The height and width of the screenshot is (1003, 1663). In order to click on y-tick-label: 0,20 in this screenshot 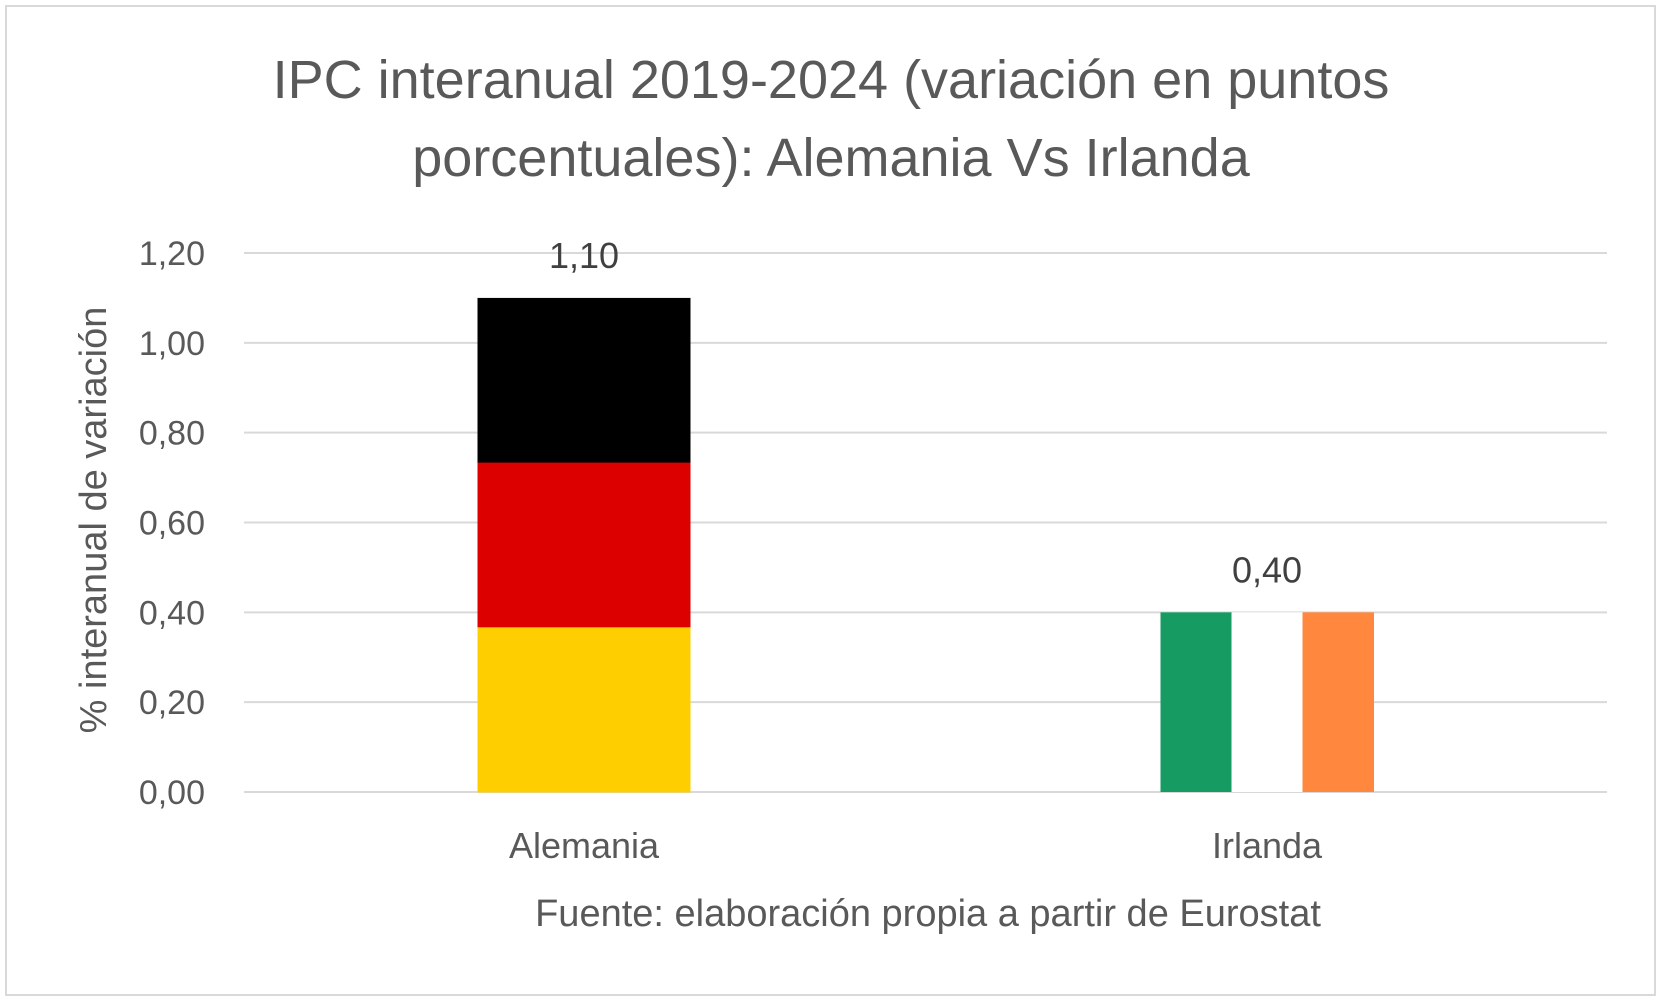, I will do `click(172, 703)`.